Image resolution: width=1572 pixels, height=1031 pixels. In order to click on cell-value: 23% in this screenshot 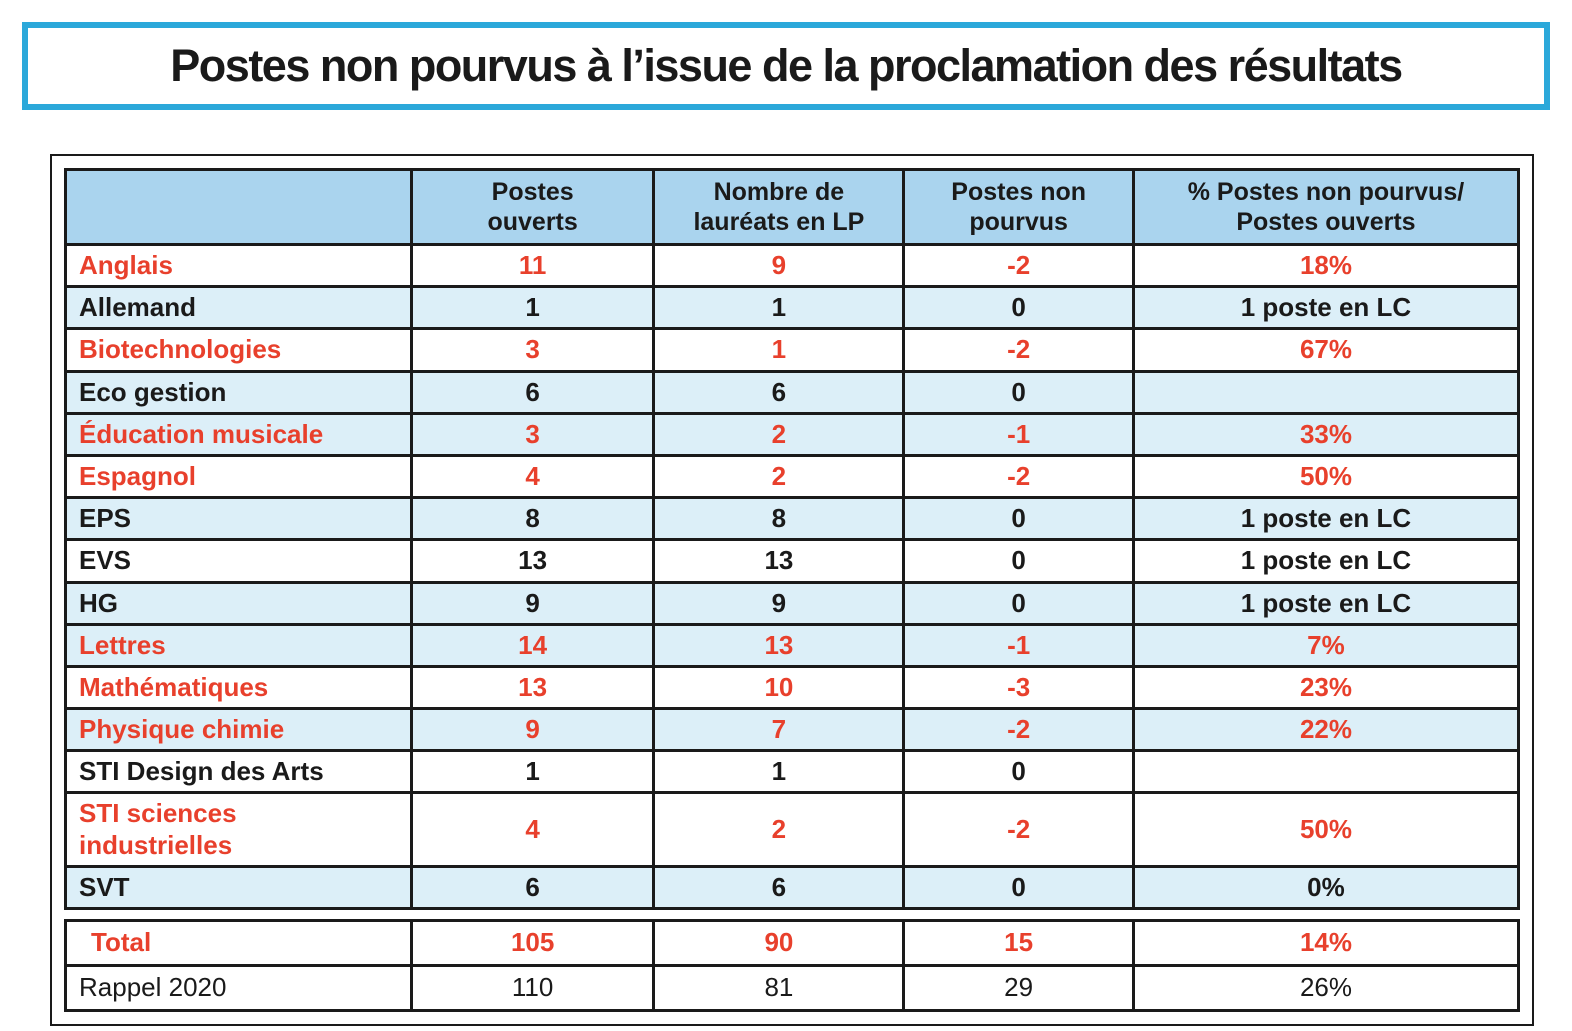, I will do `click(1326, 687)`.